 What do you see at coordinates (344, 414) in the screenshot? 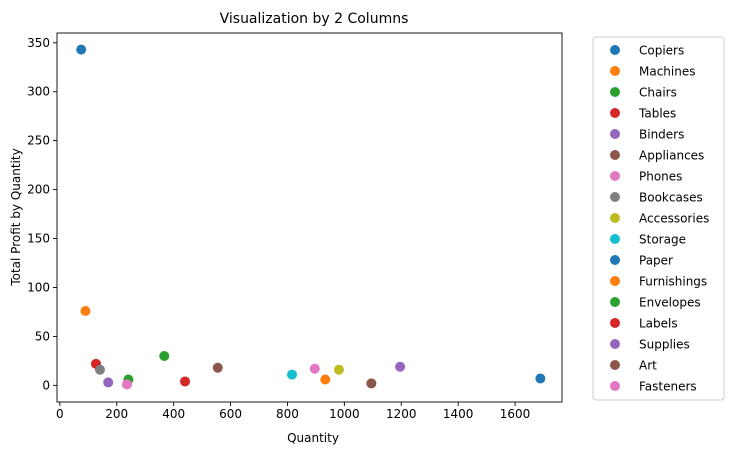
I see `x-tick-label: 1000` at bounding box center [344, 414].